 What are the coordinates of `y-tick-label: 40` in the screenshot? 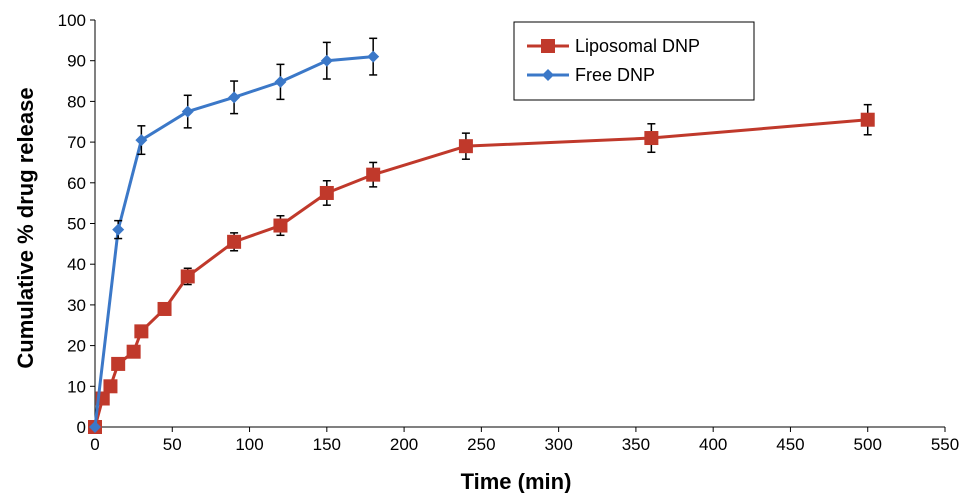 It's located at (76, 264).